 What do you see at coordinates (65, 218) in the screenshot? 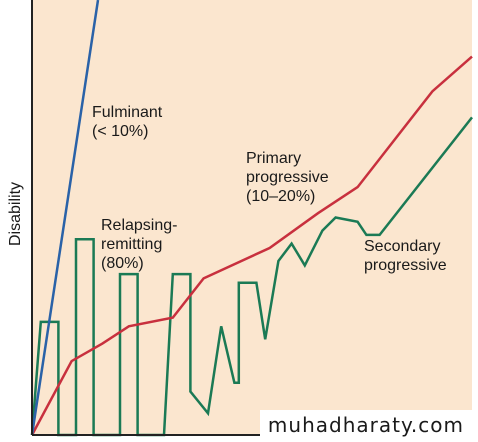
I see `fulminant-line` at bounding box center [65, 218].